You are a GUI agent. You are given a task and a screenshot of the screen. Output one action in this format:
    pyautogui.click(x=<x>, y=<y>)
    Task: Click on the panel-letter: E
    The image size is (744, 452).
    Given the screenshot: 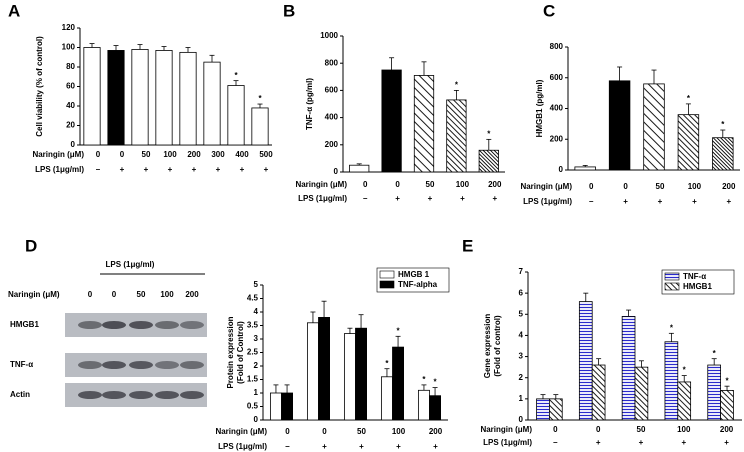 What is the action you would take?
    pyautogui.click(x=467, y=245)
    